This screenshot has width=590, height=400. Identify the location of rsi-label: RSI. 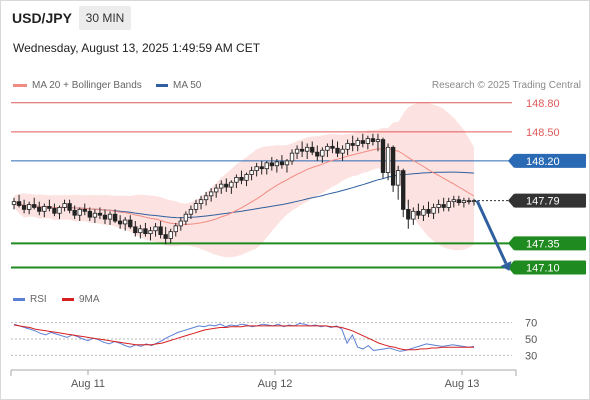
(38, 299).